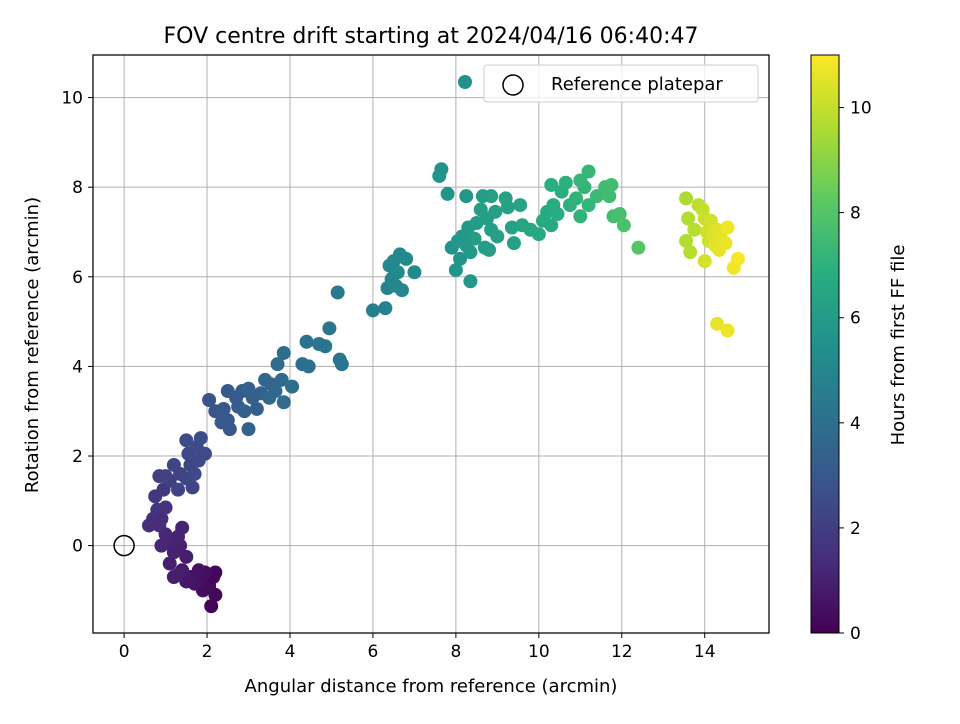 The image size is (960, 724). I want to click on colorbar-label: Hours from first FF file, so click(898, 345).